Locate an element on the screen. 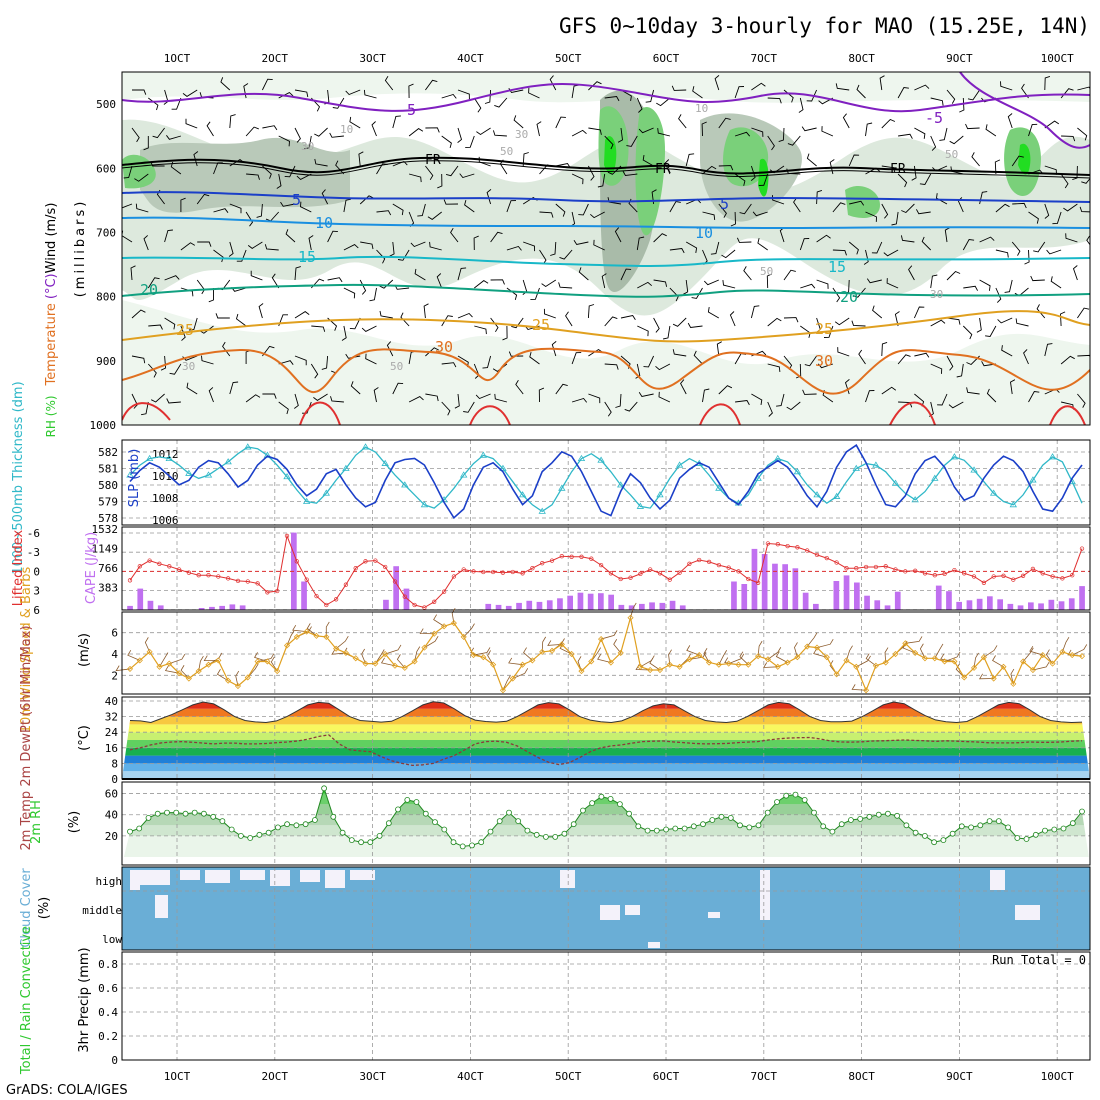 The height and width of the screenshot is (1100, 1100). wind10m-label: 10m Wind Speed & Barbs is located at coordinates (26, 650).